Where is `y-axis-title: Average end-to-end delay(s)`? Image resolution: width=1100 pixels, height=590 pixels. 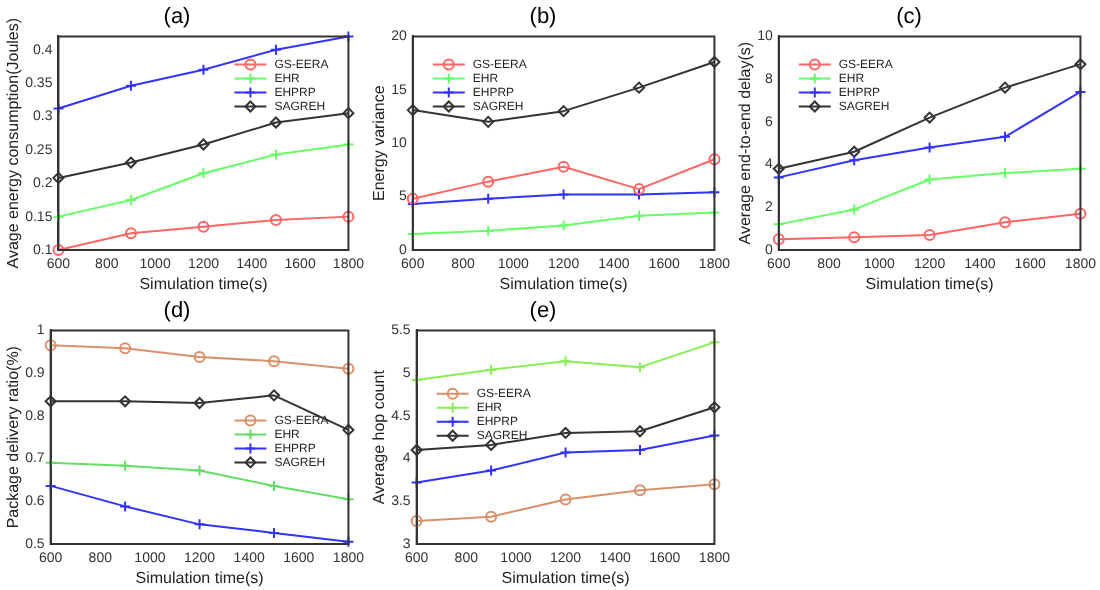 y-axis-title: Average end-to-end delay(s) is located at coordinates (745, 143).